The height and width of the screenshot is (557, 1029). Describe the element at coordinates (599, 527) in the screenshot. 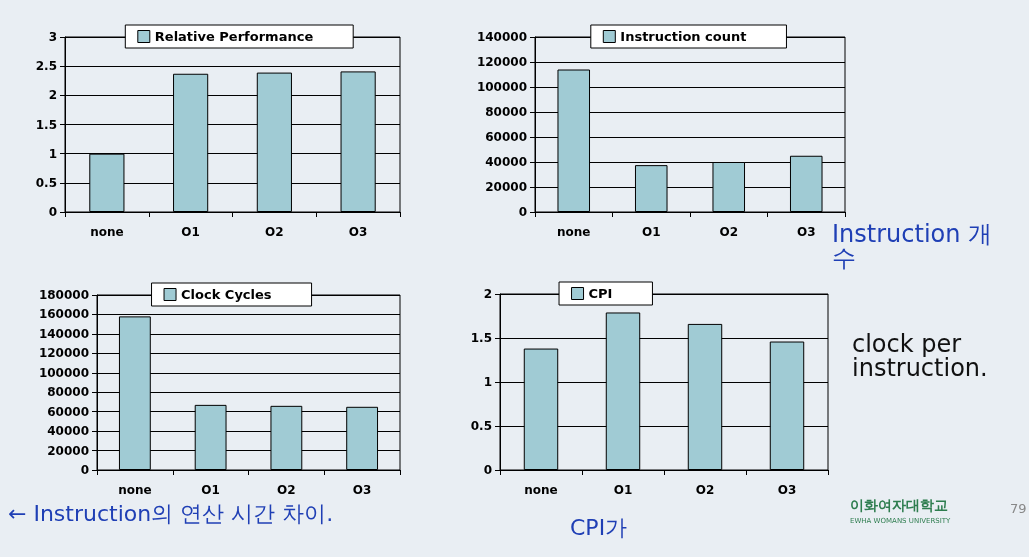

I see `text: CPI가` at that location.